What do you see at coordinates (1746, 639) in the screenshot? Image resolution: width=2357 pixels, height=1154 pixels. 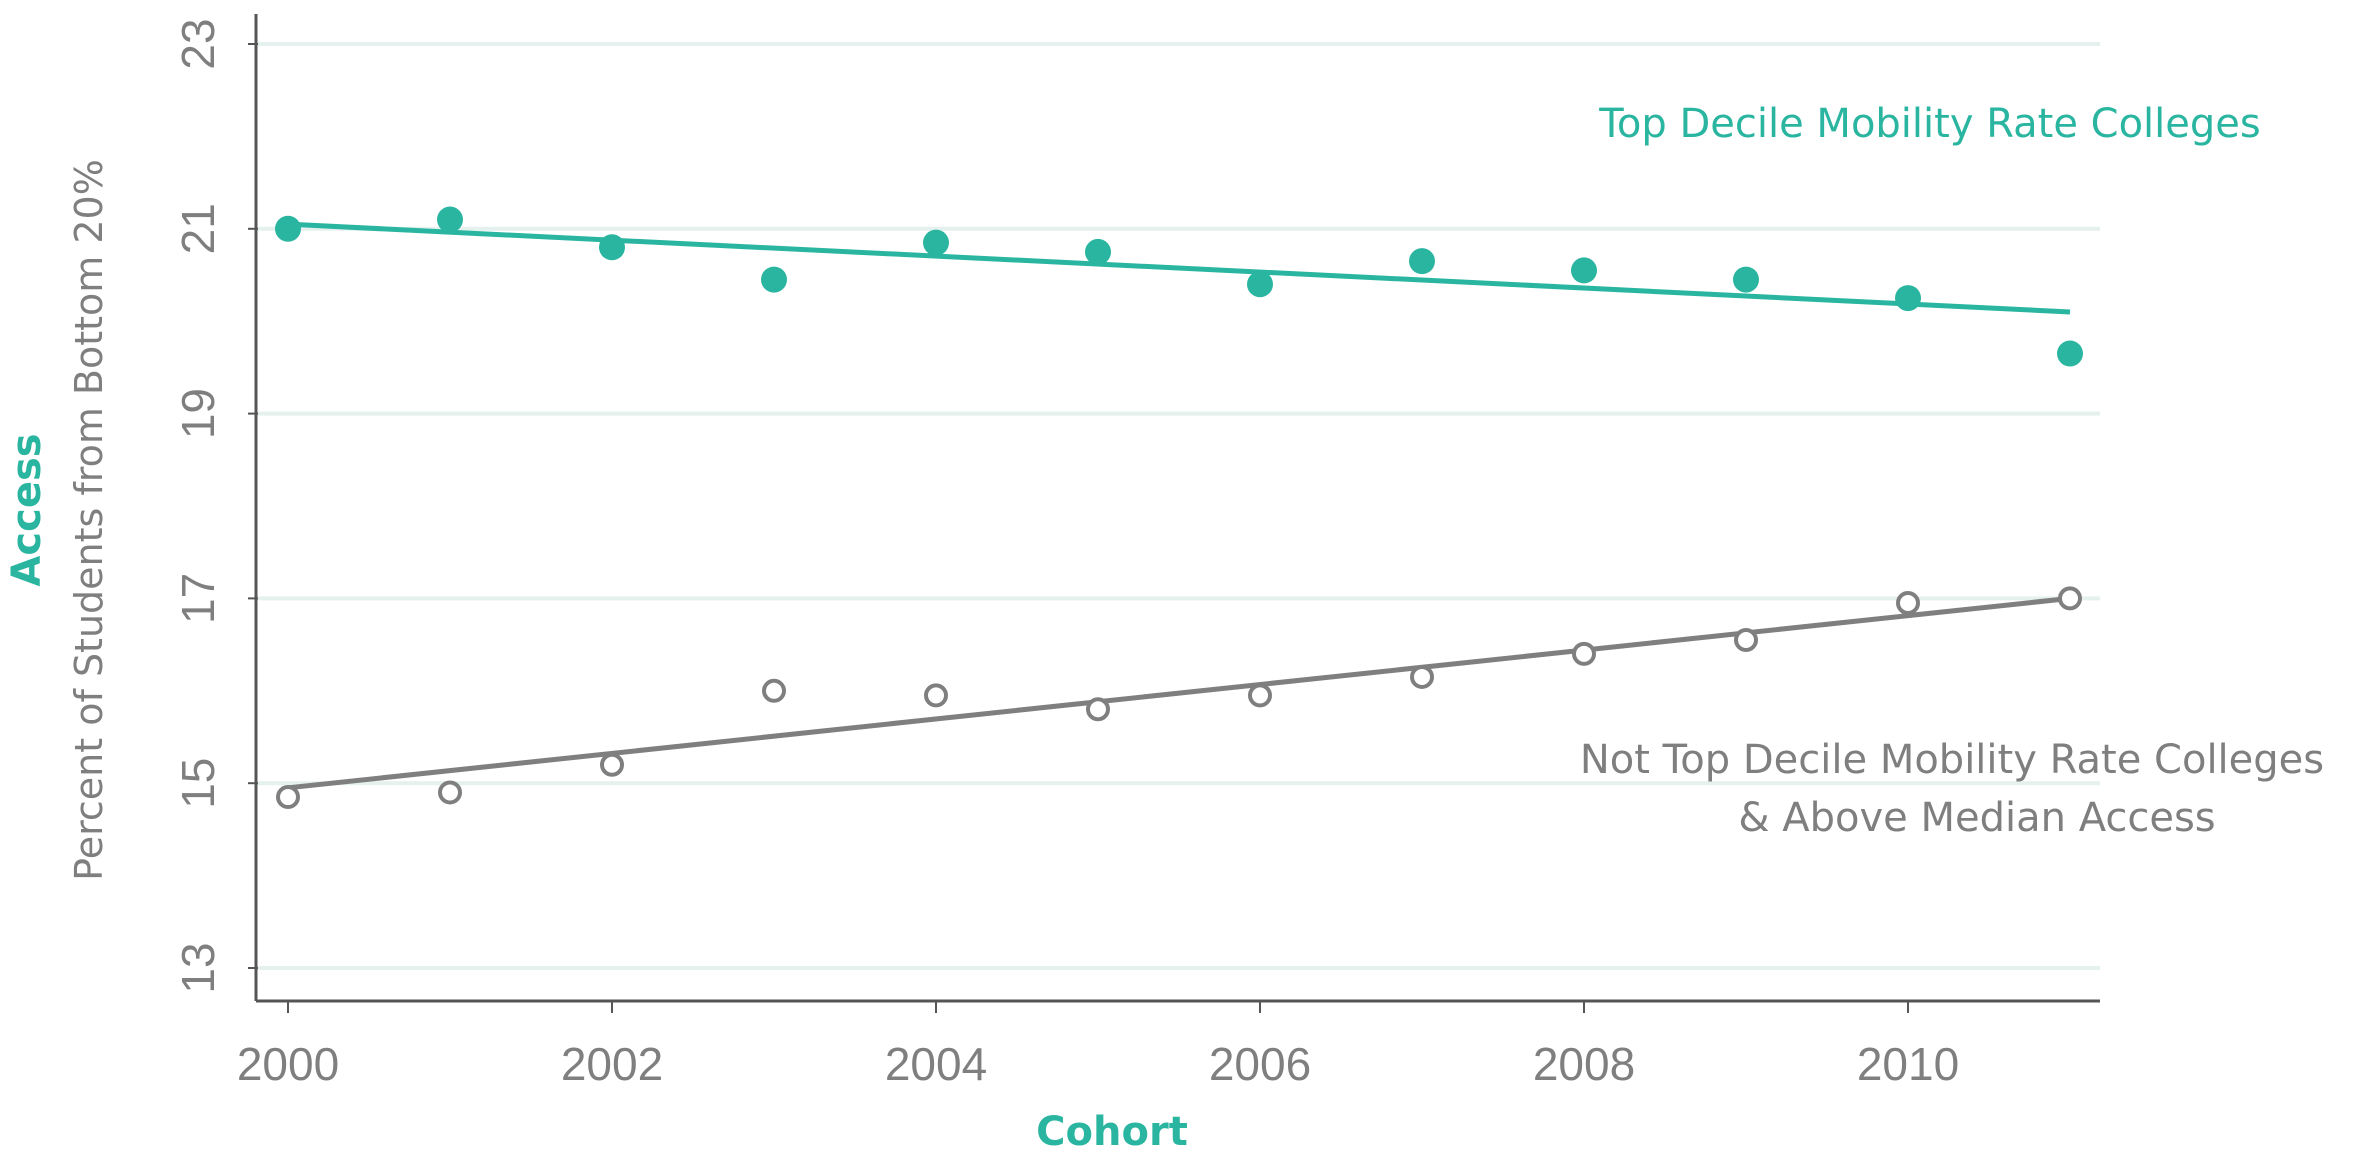 I see `point-series-1-2009` at bounding box center [1746, 639].